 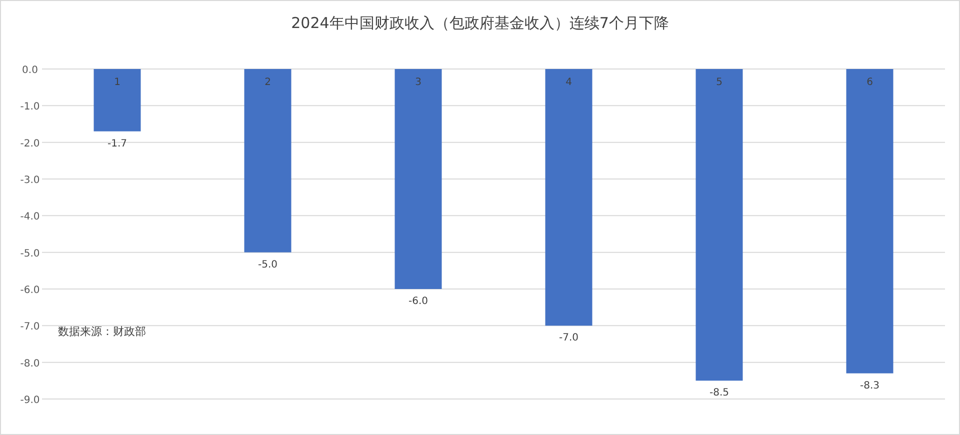 I want to click on y-tick-label: -2.0, so click(x=30, y=144).